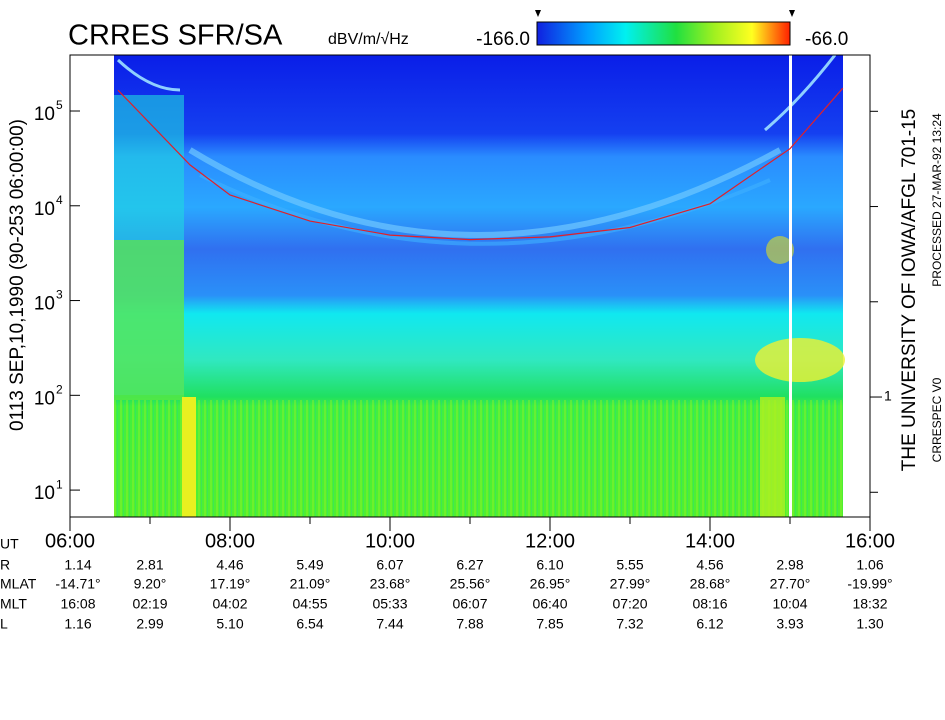 This screenshot has height=720, width=945. Describe the element at coordinates (150, 584) in the screenshot. I see `ephemeris-value: 9.20°` at that location.